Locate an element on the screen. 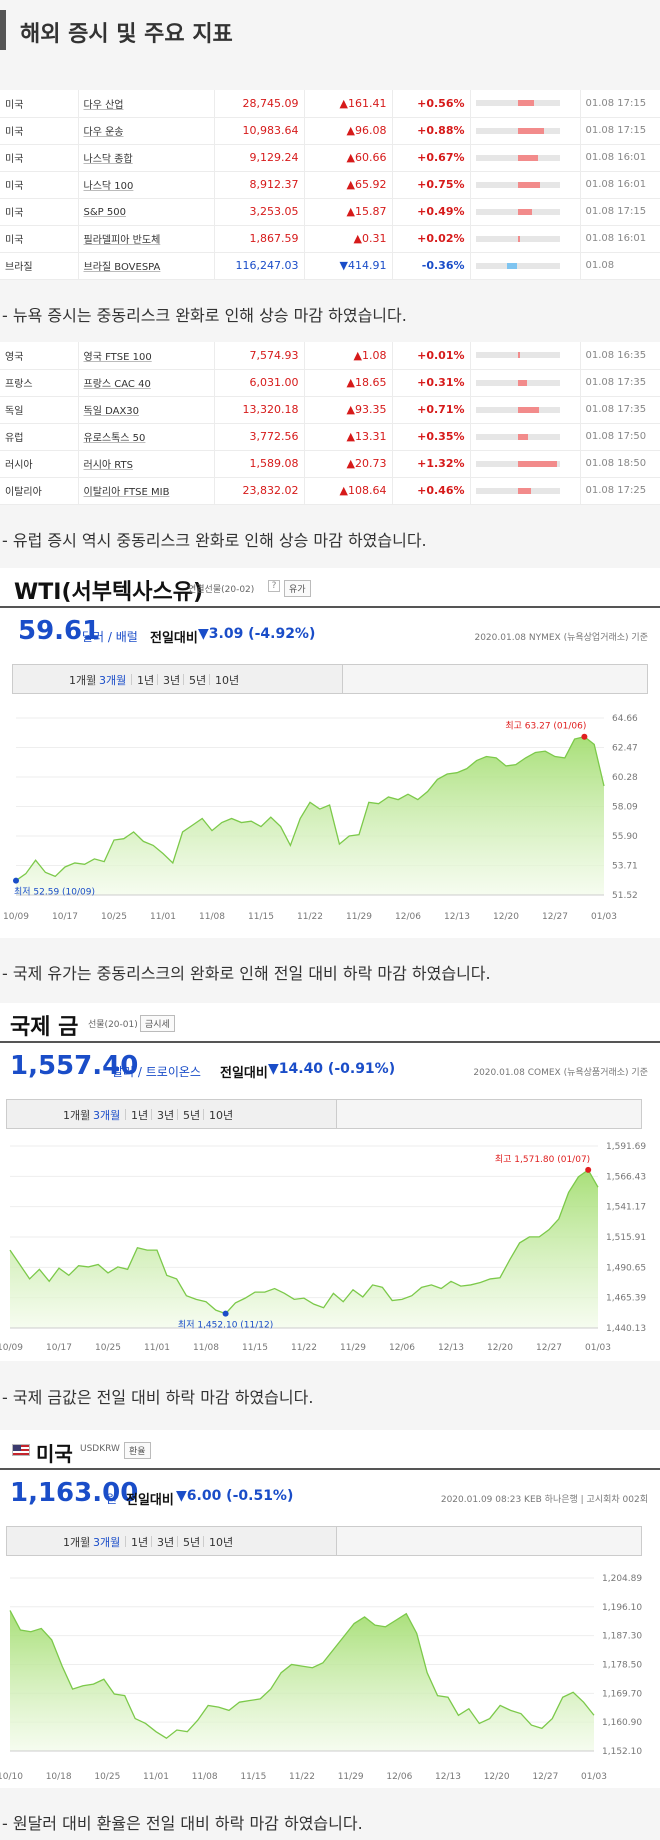 Image resolution: width=660 pixels, height=1840 pixels. price-cell: 9,129.24 is located at coordinates (259, 158).